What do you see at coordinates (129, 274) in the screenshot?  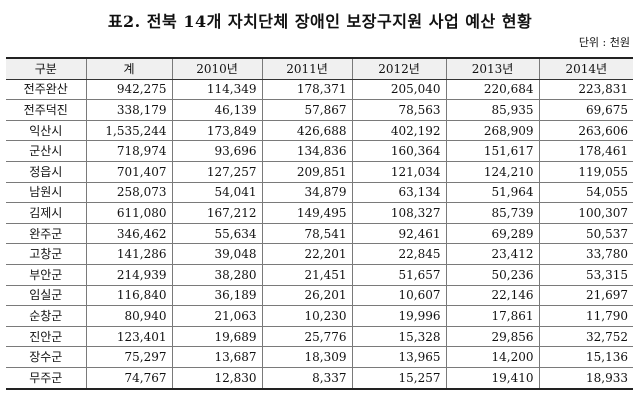 I see `total-cell: 214,939` at bounding box center [129, 274].